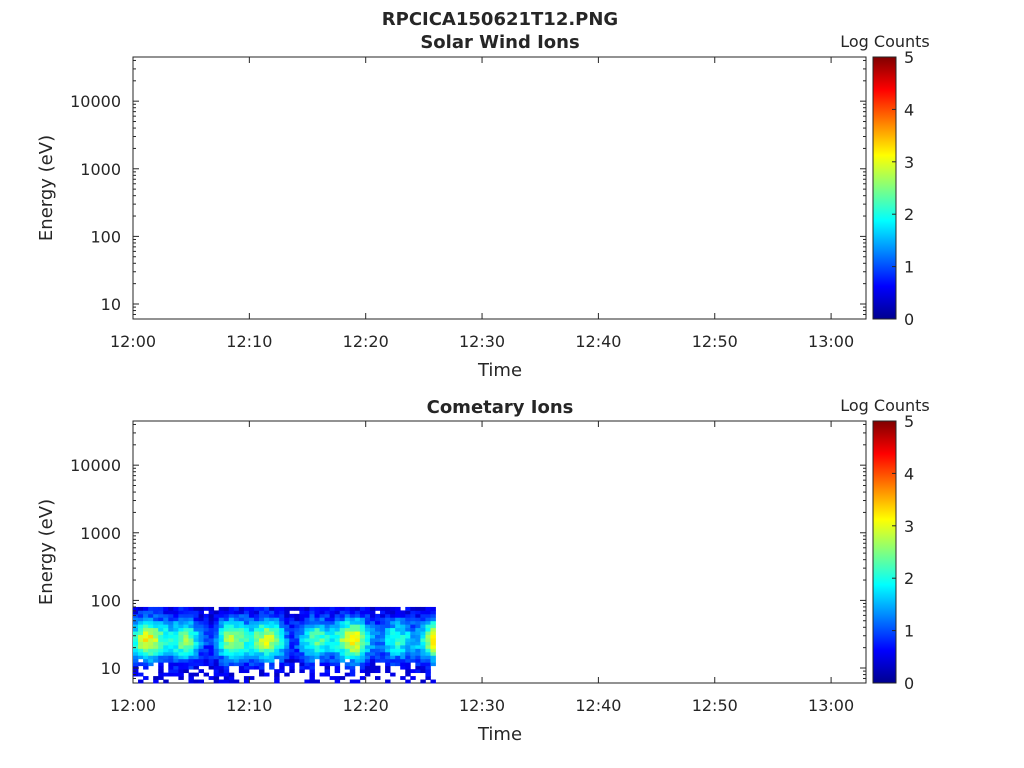 The height and width of the screenshot is (768, 1024). Describe the element at coordinates (909, 683) in the screenshot. I see `colorbar-tick-label: 0` at that location.